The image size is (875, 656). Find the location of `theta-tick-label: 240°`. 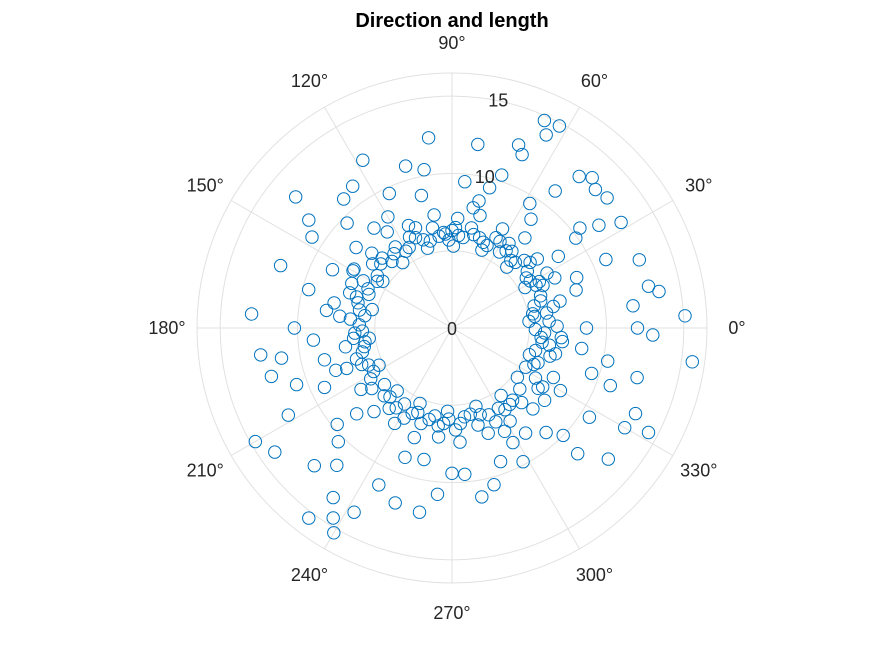

theta-tick-label: 240° is located at coordinates (309, 575).